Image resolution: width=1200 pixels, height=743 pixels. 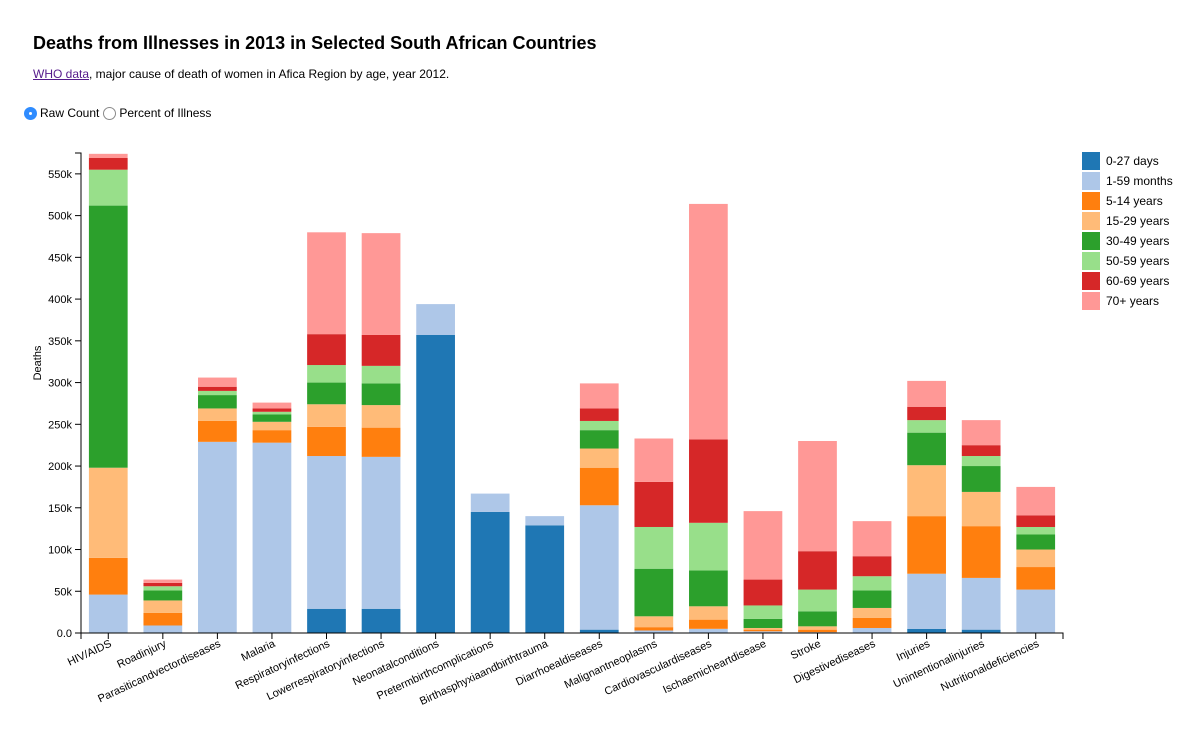 What do you see at coordinates (1036, 578) in the screenshot?
I see `bar-segment-nutritionaldeficiencies-5-14-years` at bounding box center [1036, 578].